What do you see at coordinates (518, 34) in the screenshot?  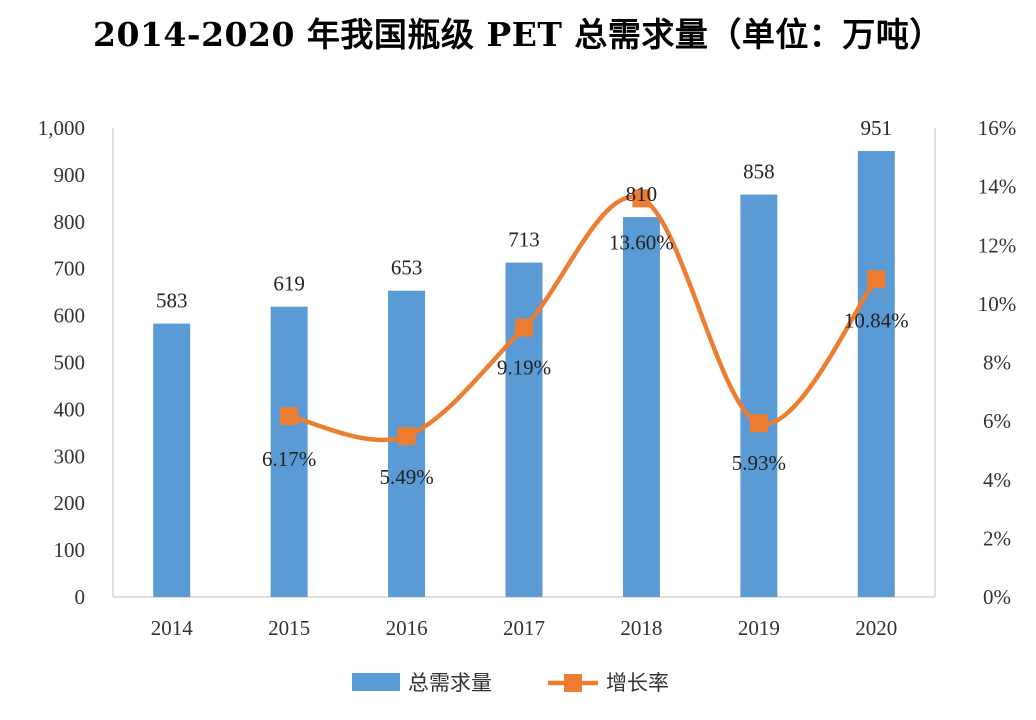 I see `chart-title: 2014-2020 年我国瓶级 PET 总需求量（单位：万吨）` at bounding box center [518, 34].